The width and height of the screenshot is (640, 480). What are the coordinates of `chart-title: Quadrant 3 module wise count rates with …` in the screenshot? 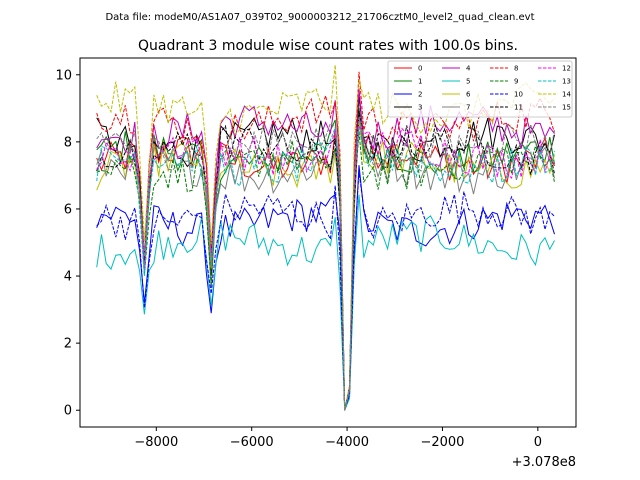 It's located at (328, 46).